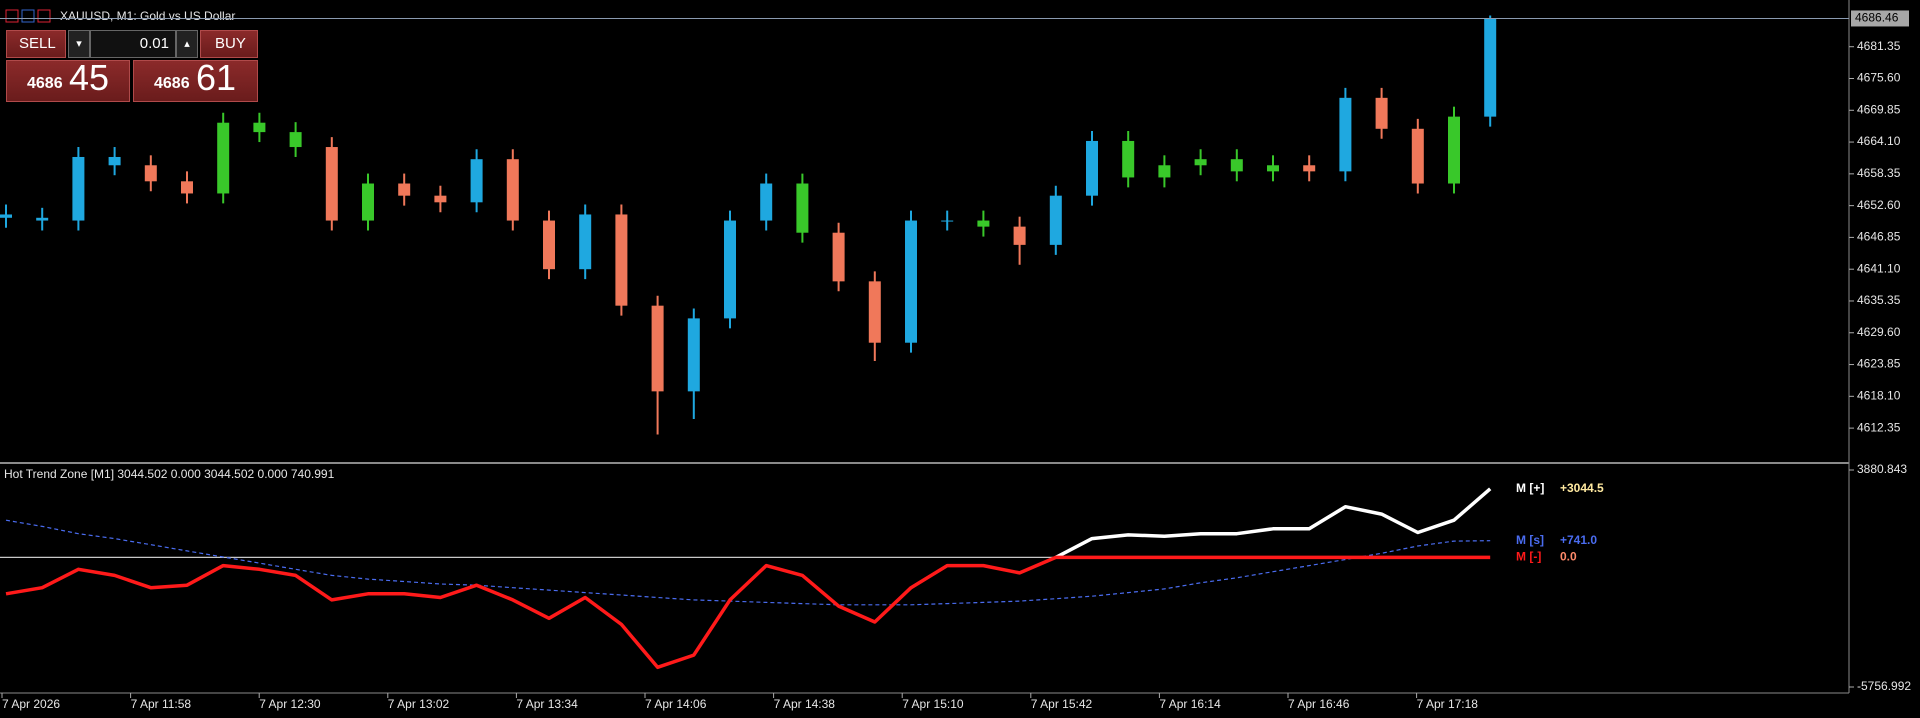  I want to click on x-tick-label: 7 Apr 11:58, so click(161, 704).